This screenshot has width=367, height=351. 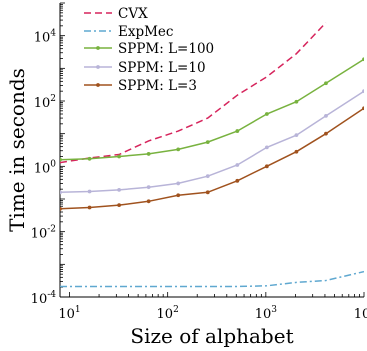 What do you see at coordinates (211, 336) in the screenshot?
I see `x-axis-label: Size of alphabet` at bounding box center [211, 336].